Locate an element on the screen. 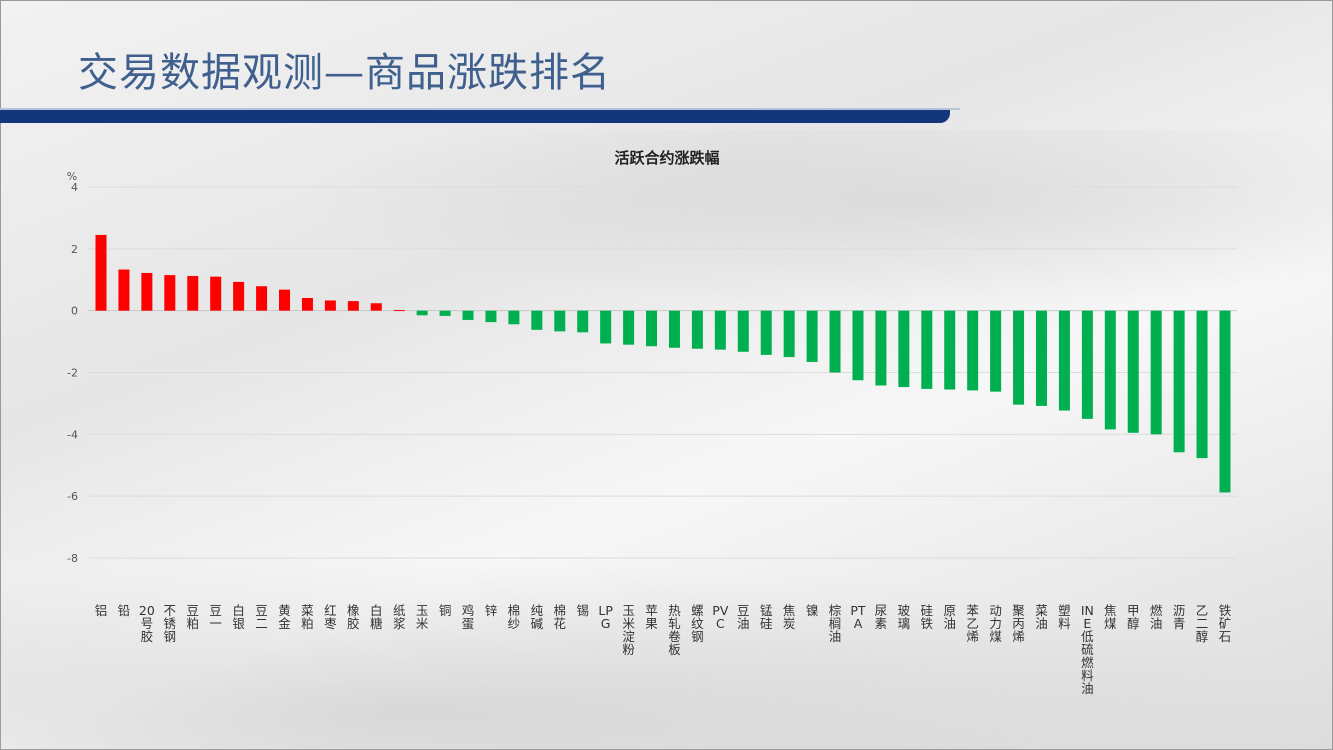 This screenshot has width=1333, height=750. x-tick-label: PTA is located at coordinates (858, 617).